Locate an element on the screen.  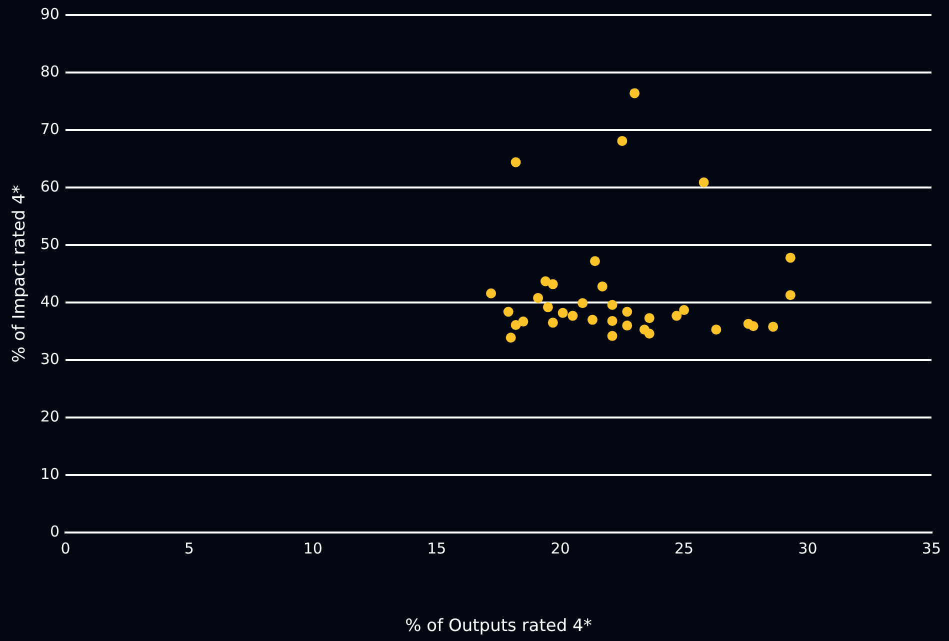
x-axis-title: % of Outputs rated 4* is located at coordinates (498, 626).